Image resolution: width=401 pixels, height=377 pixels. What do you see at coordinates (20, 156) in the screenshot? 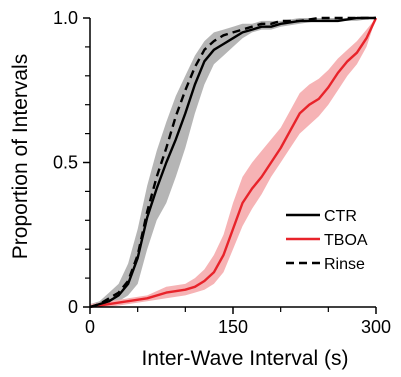
I see `y-axis-label: Proportion of Intervals` at bounding box center [20, 156].